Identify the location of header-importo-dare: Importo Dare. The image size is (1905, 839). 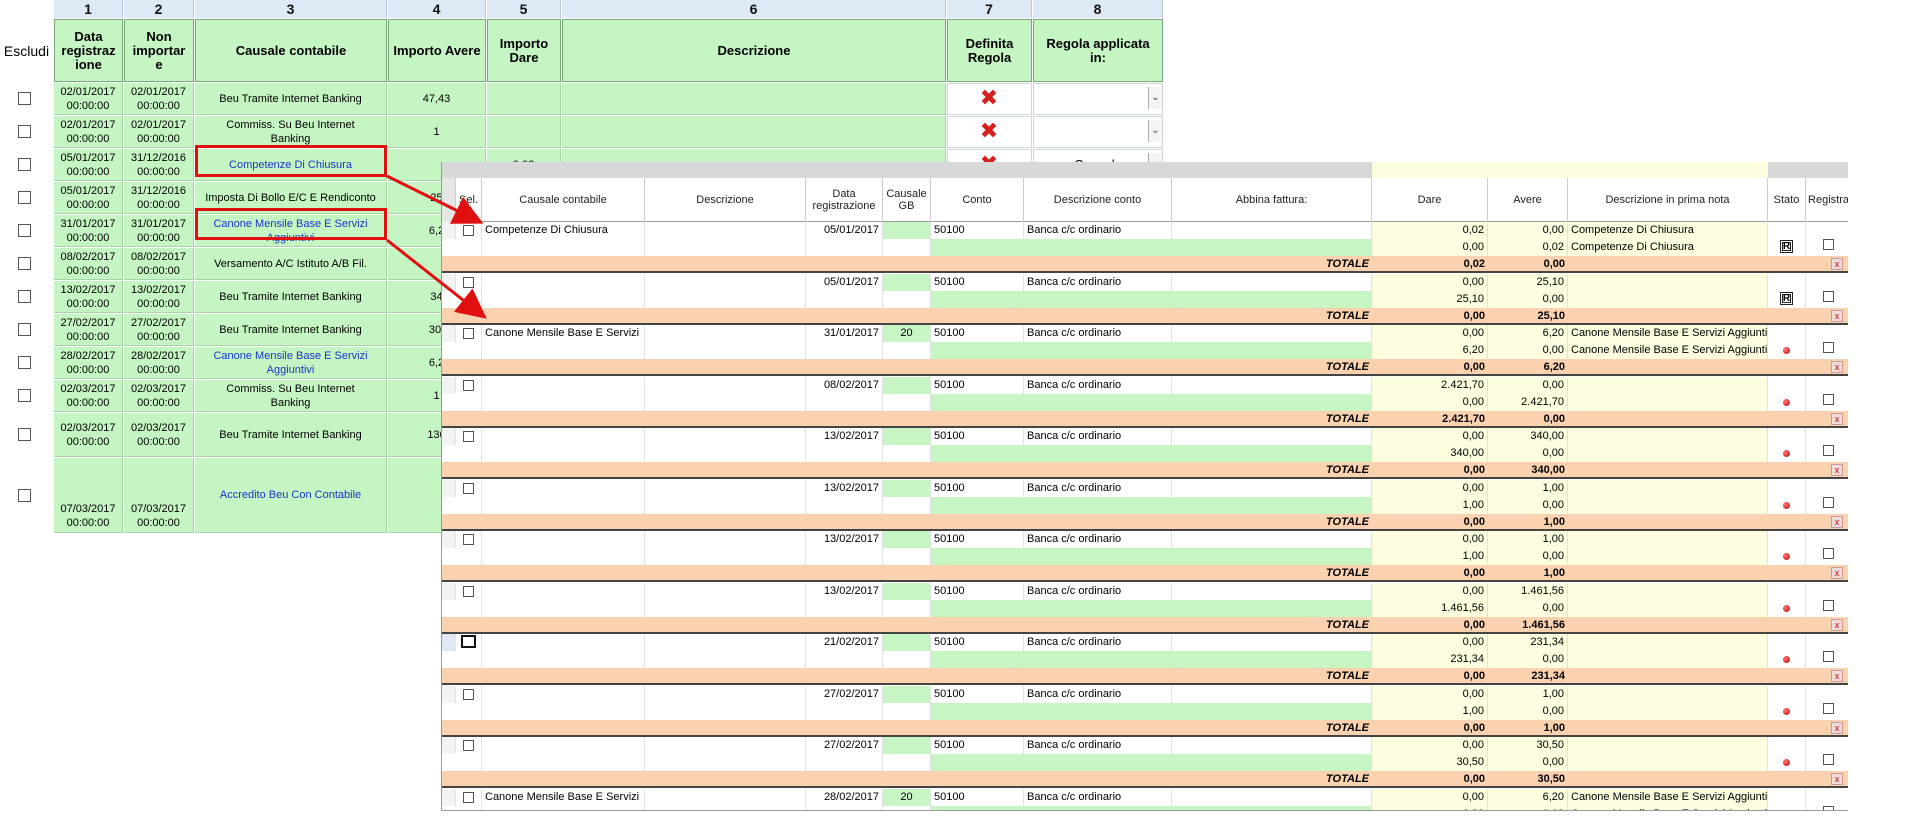
(524, 50).